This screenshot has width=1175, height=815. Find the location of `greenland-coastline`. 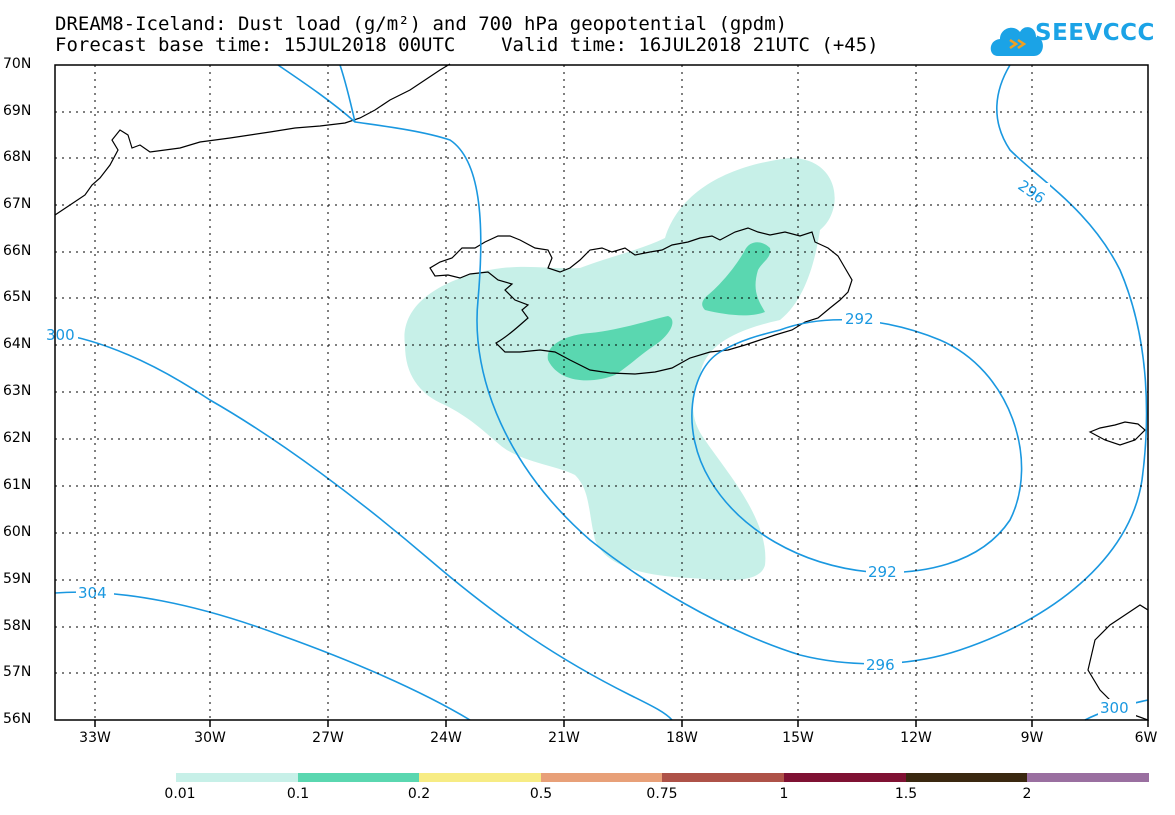

greenland-coastline is located at coordinates (252, 139).